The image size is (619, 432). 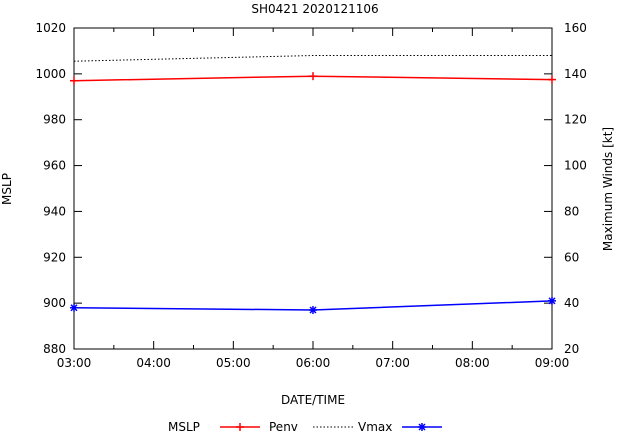 I want to click on y-tick-label: 1020, so click(x=50, y=28).